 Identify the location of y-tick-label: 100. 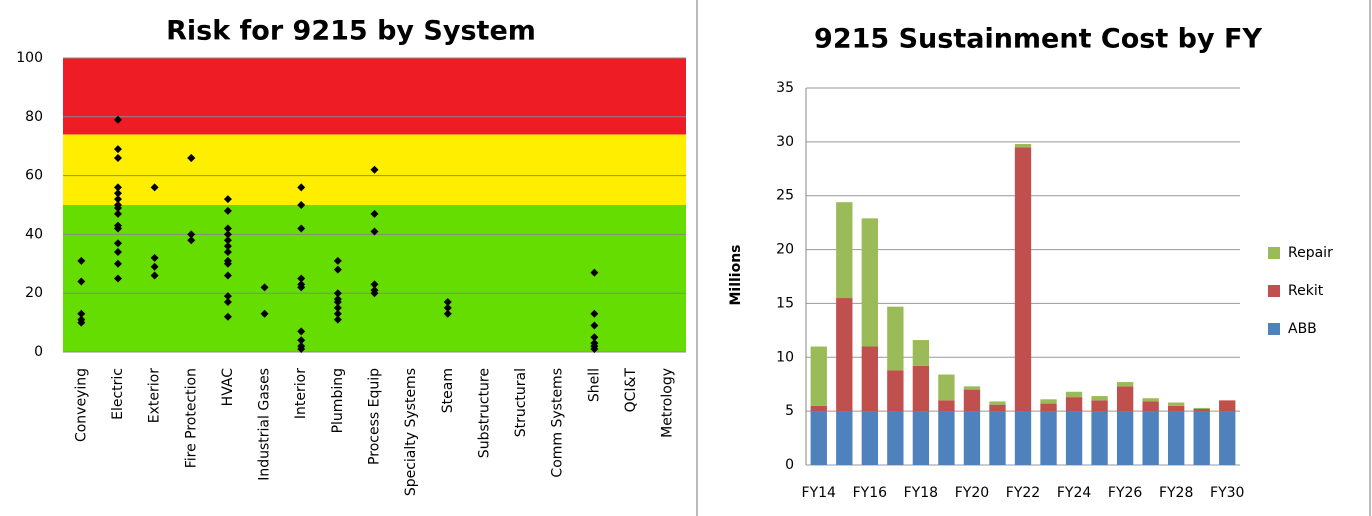
(29, 58).